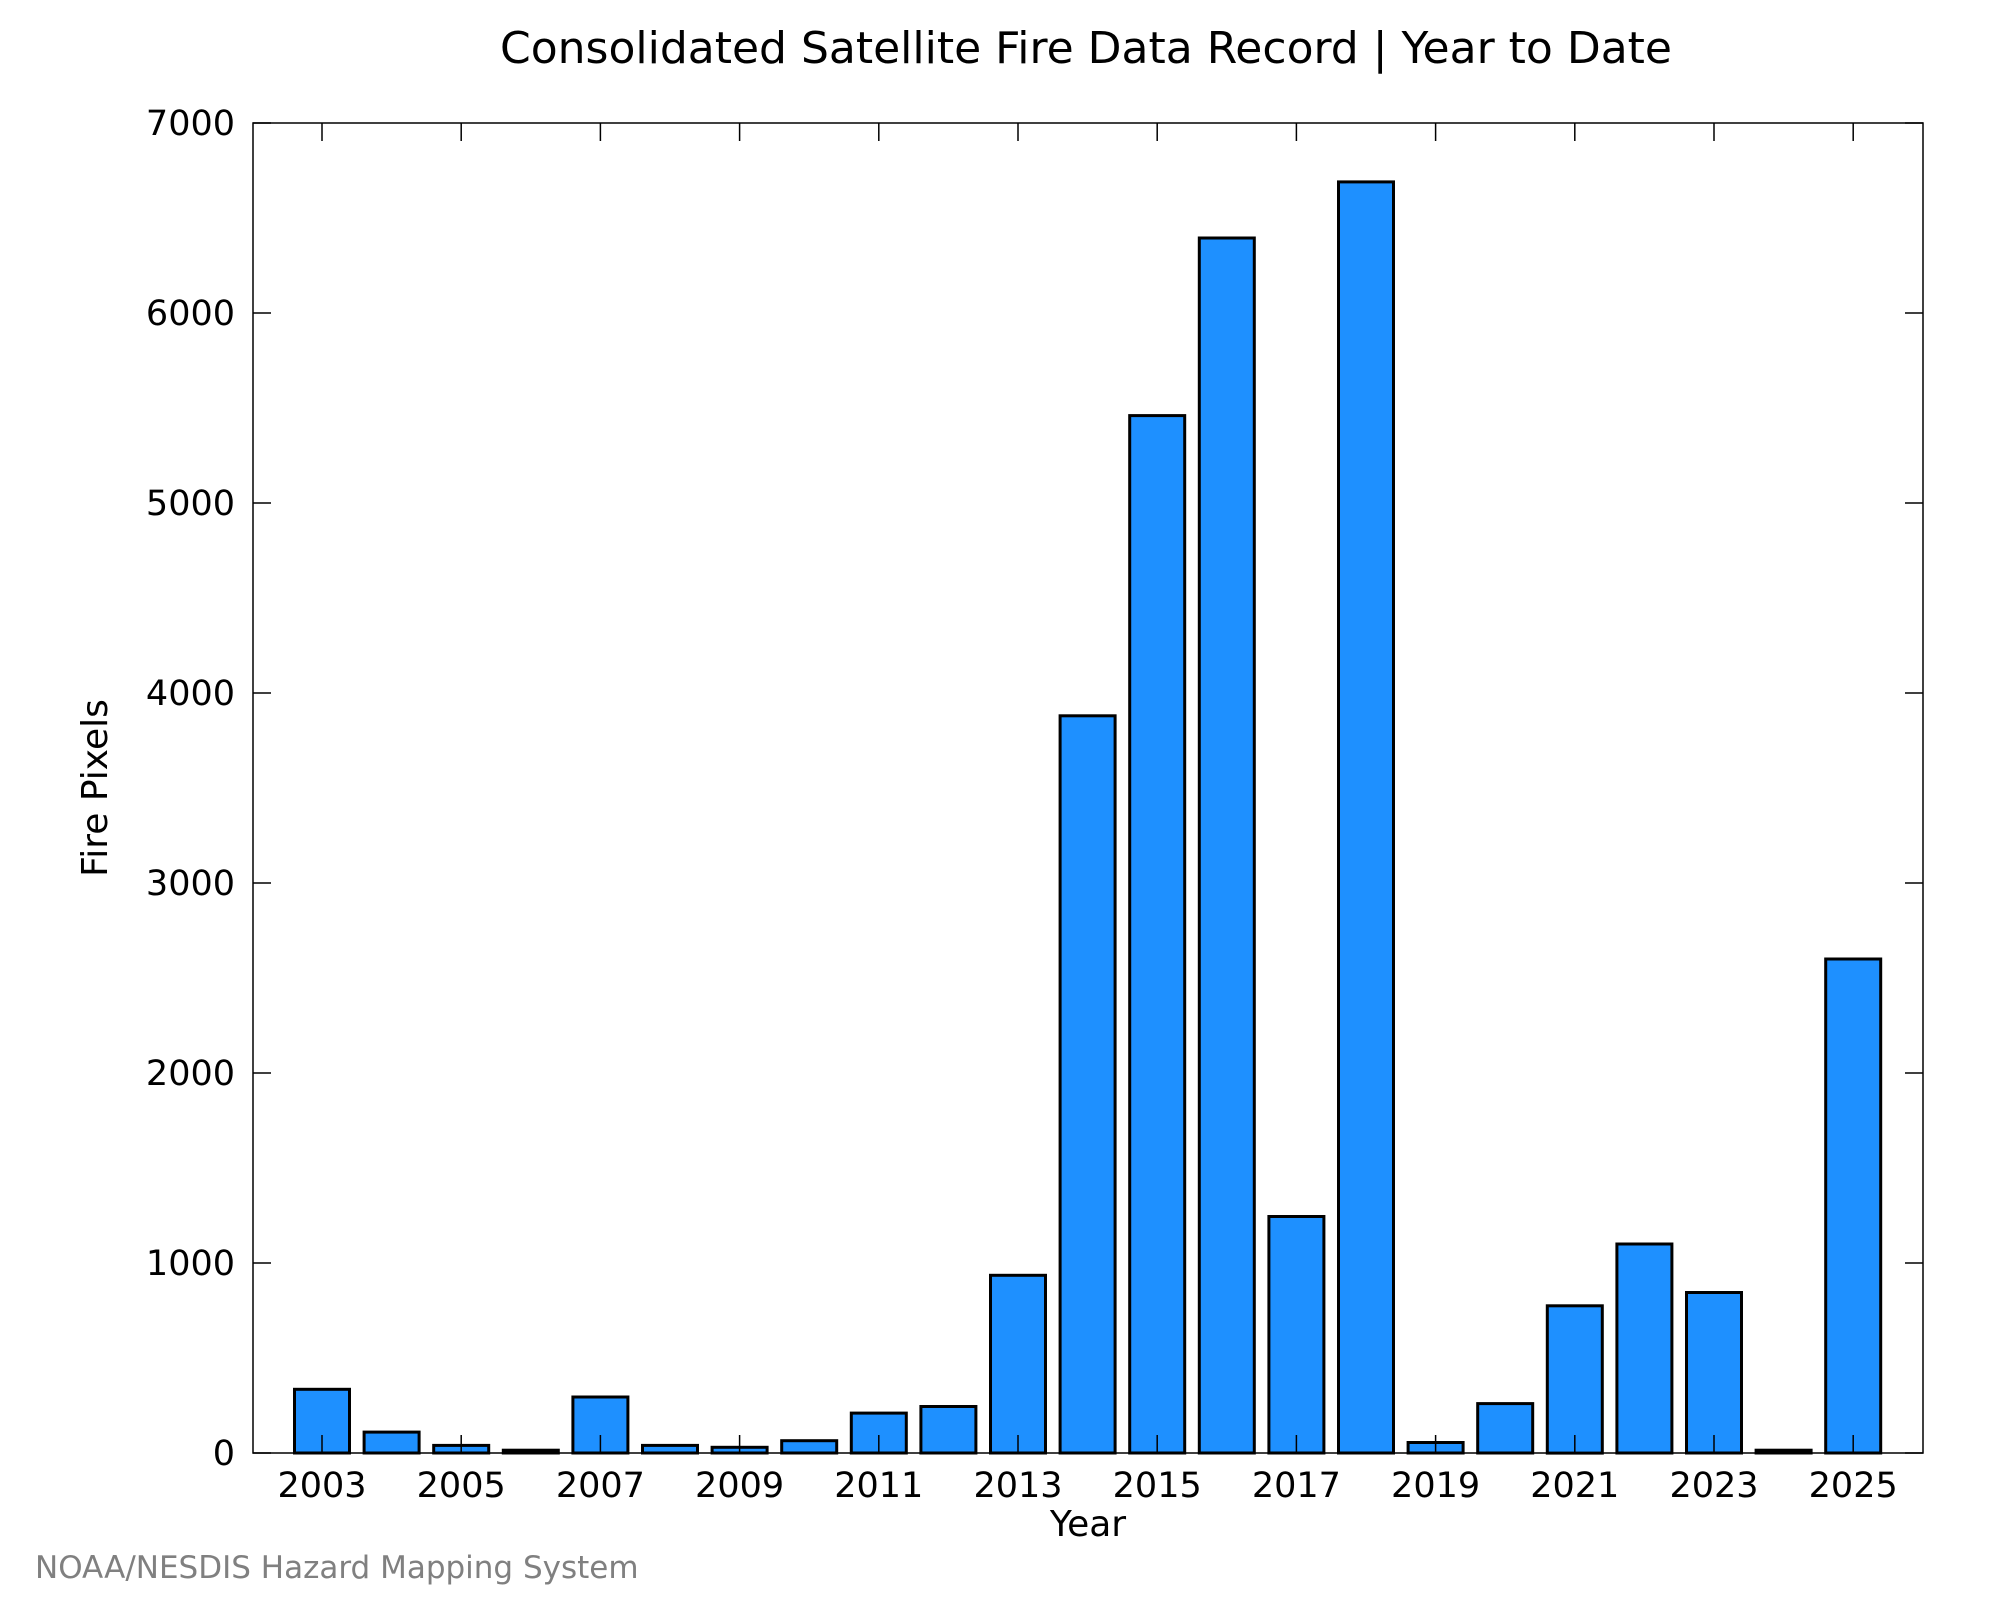 Image resolution: width=2000 pixels, height=1600 pixels. Describe the element at coordinates (600, 1486) in the screenshot. I see `x-tick-label: 2007` at that location.